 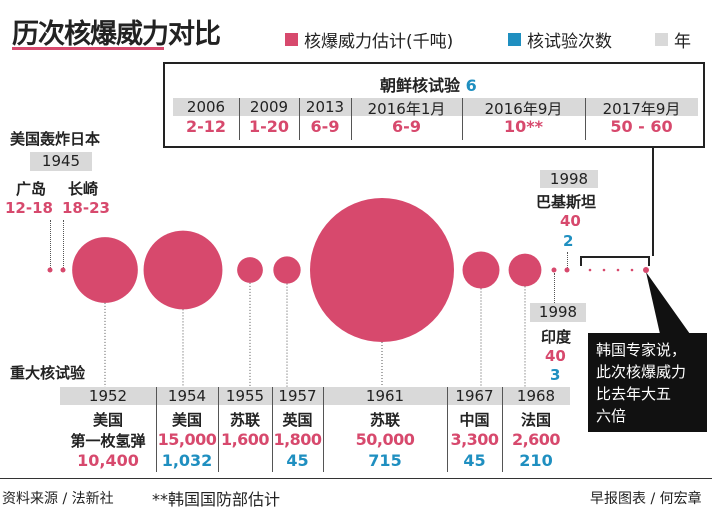 What do you see at coordinates (116, 34) in the screenshot?
I see `page-title: 历次核爆威力对比` at bounding box center [116, 34].